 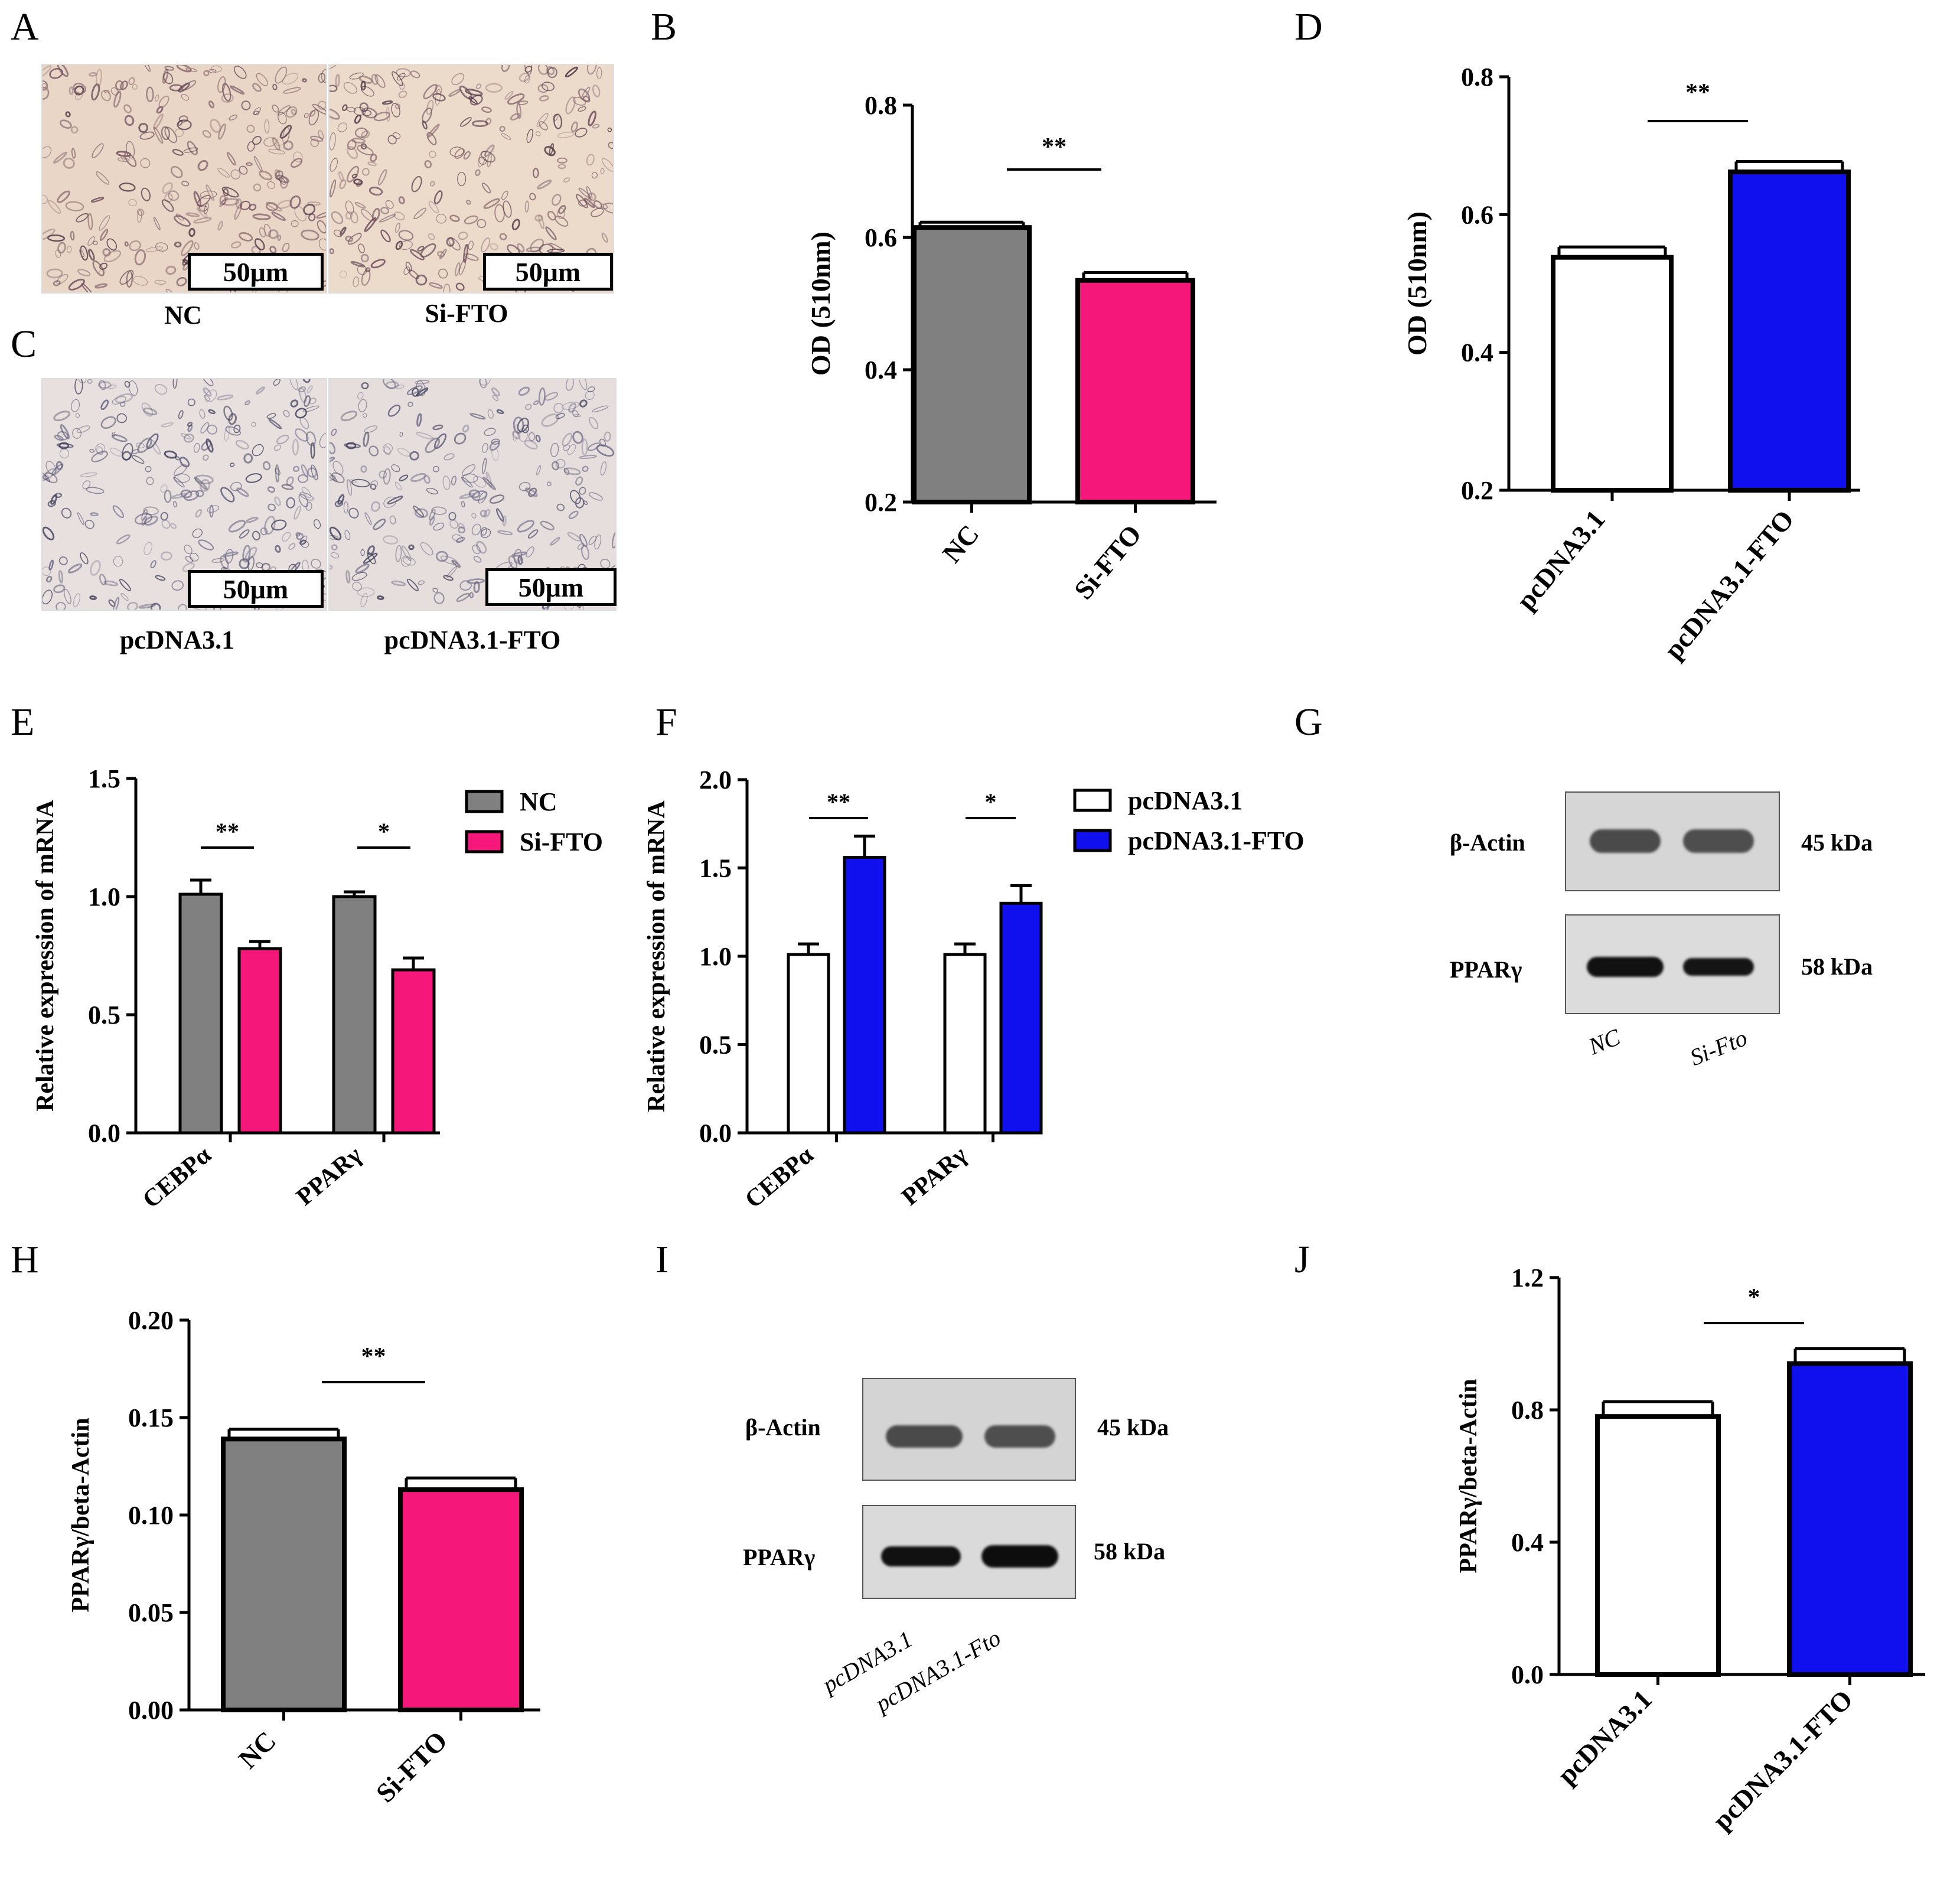 What do you see at coordinates (1612, 374) in the screenshot?
I see `bar` at bounding box center [1612, 374].